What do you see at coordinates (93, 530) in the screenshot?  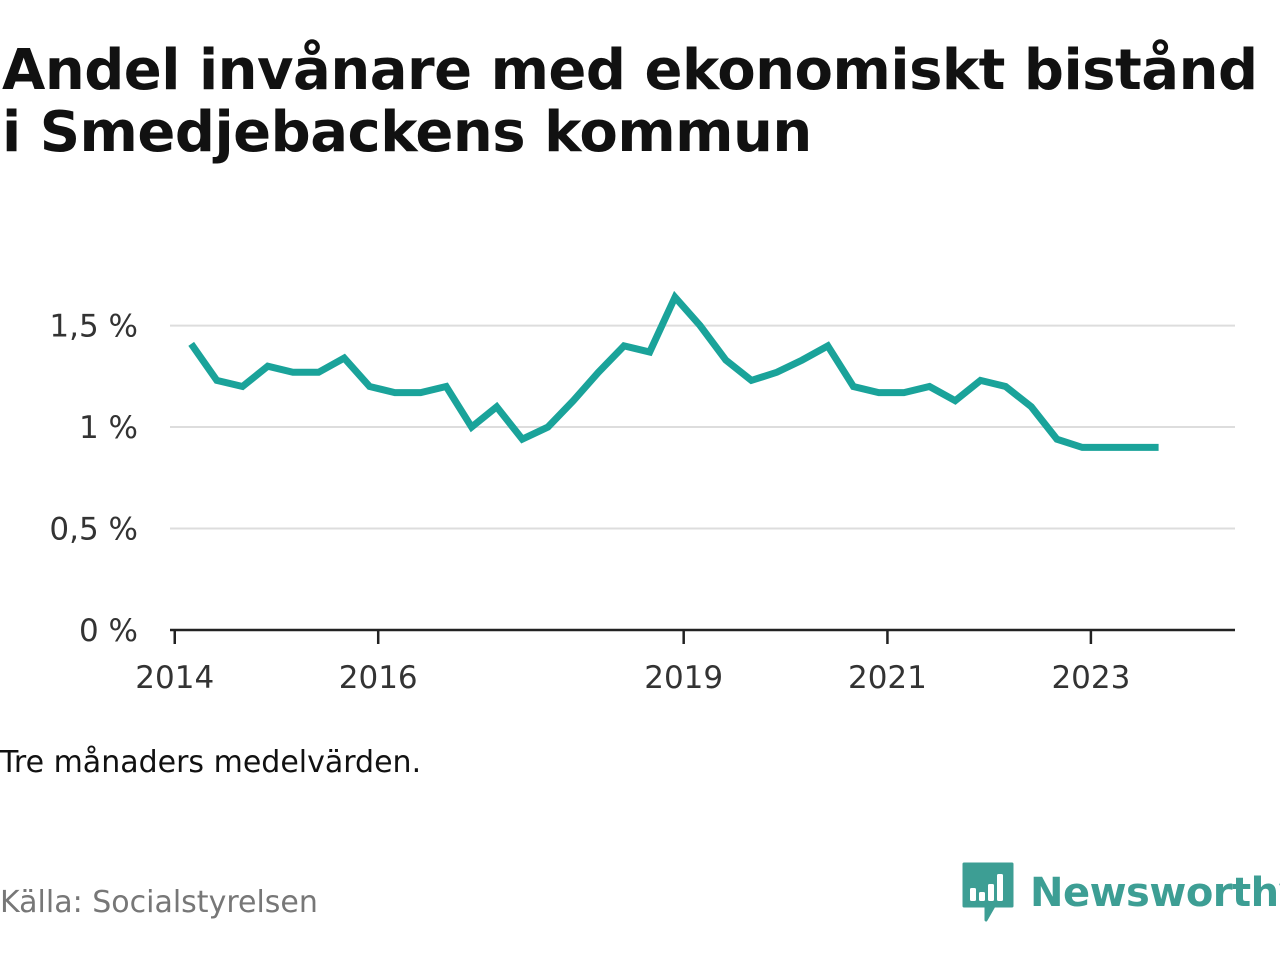 I see `y-tick-label: 0,5 %` at bounding box center [93, 530].